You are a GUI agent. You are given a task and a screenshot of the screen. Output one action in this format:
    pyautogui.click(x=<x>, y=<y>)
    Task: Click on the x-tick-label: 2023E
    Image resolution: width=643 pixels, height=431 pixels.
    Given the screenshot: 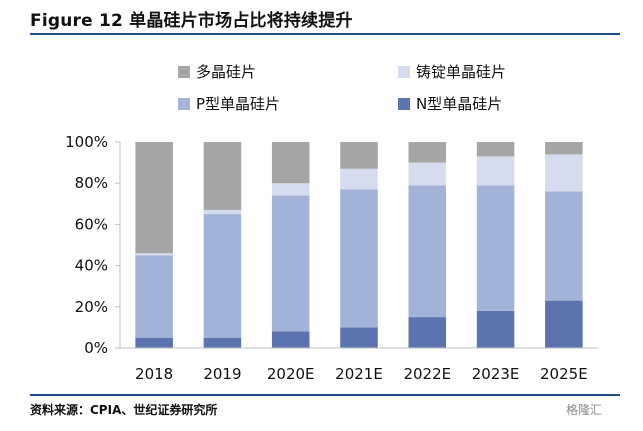 What is the action you would take?
    pyautogui.click(x=496, y=374)
    